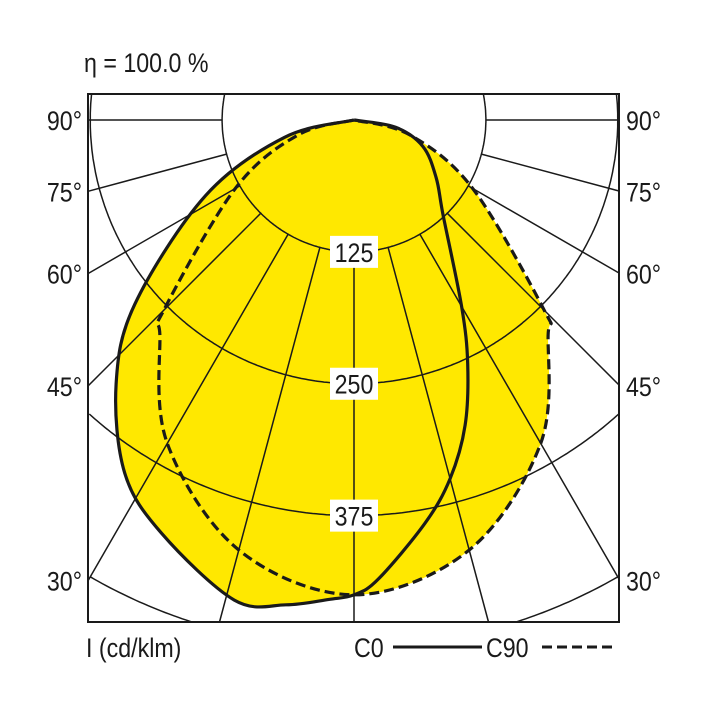  I want to click on angle-label-left: 60°, so click(64, 275).